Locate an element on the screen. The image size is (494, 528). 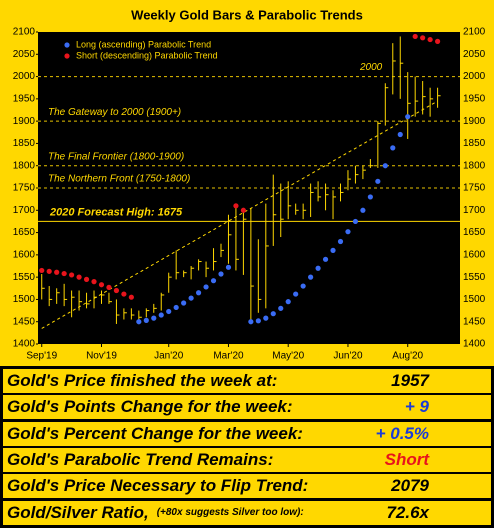
table-row: Gold's Points Change for the week: + 9 is located at coordinates (247, 407).